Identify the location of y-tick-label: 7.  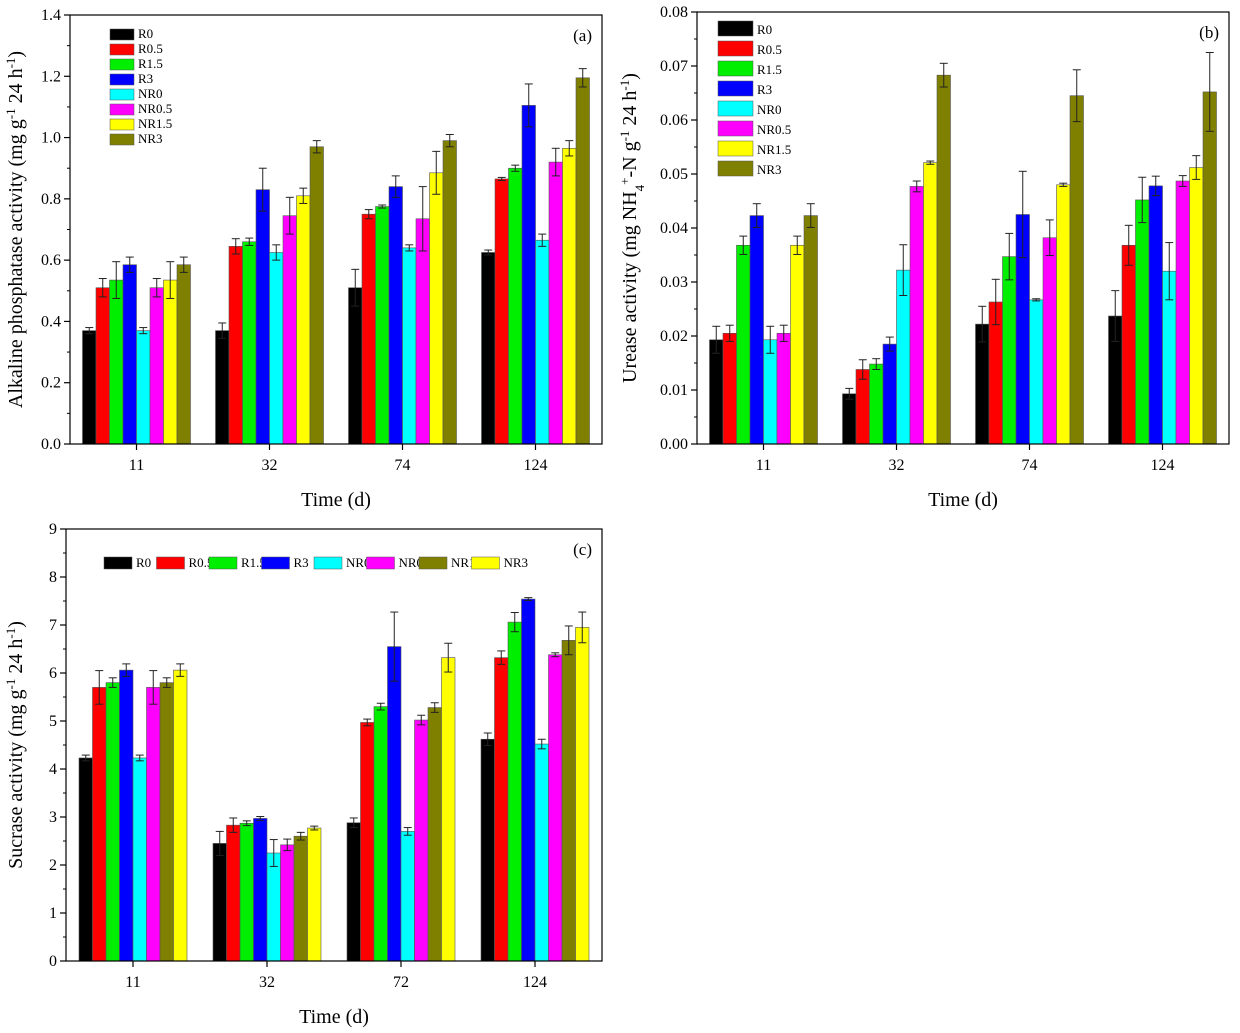
(53, 625).